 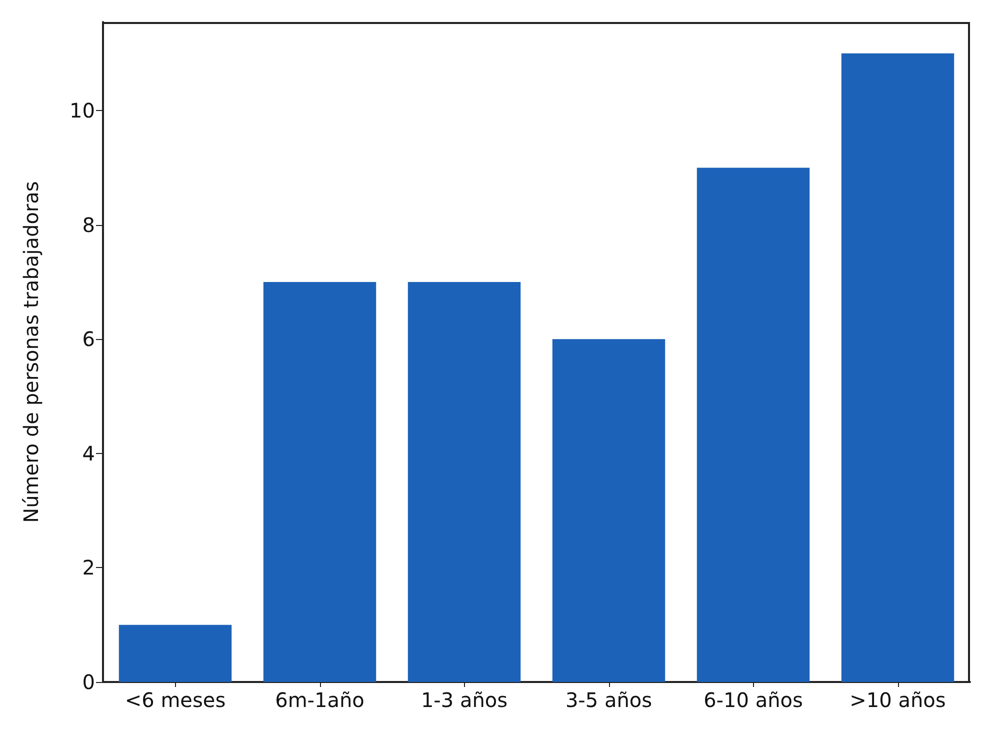 I want to click on y-tick-label: 8, so click(x=88, y=224).